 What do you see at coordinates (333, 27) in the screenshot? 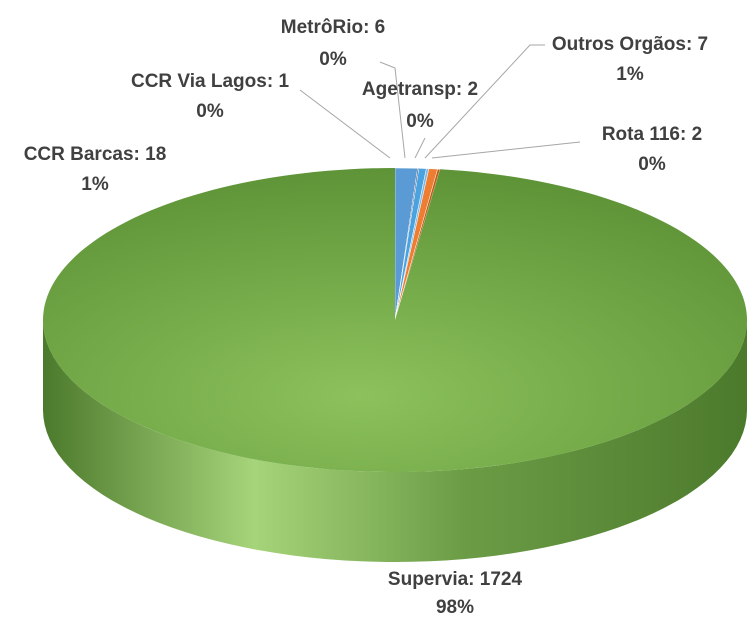
I see `data-label: MetrôRio: 6` at bounding box center [333, 27].